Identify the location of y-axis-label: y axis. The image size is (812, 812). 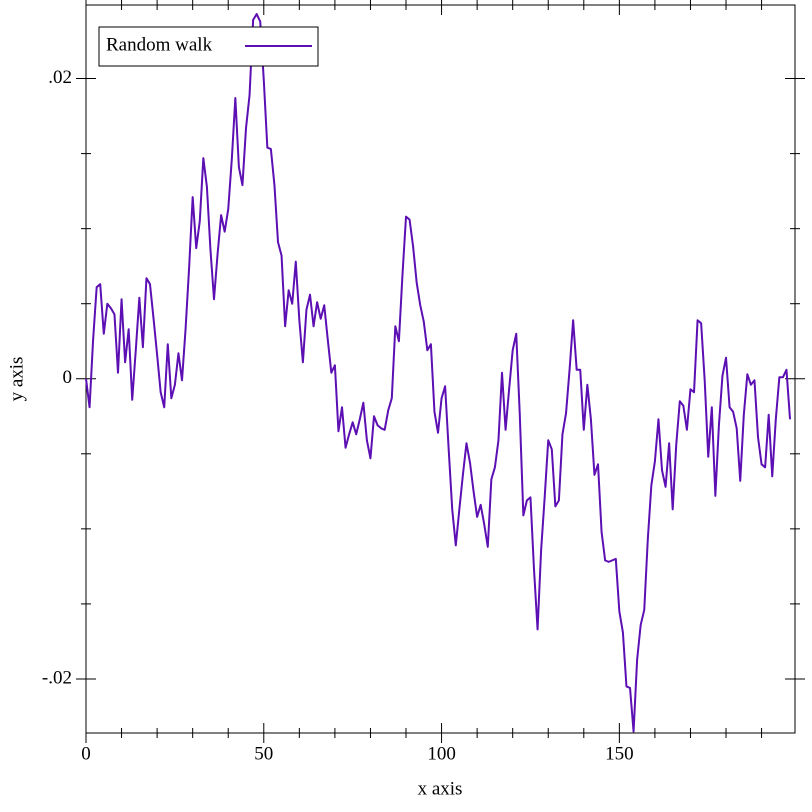
(16, 379).